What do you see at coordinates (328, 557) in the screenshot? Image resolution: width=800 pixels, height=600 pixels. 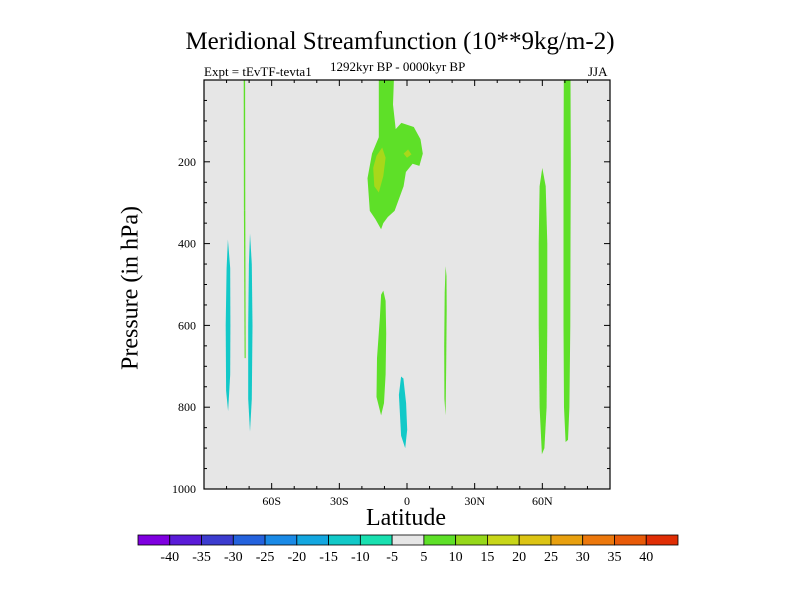 I see `colorbar-label: -15` at bounding box center [328, 557].